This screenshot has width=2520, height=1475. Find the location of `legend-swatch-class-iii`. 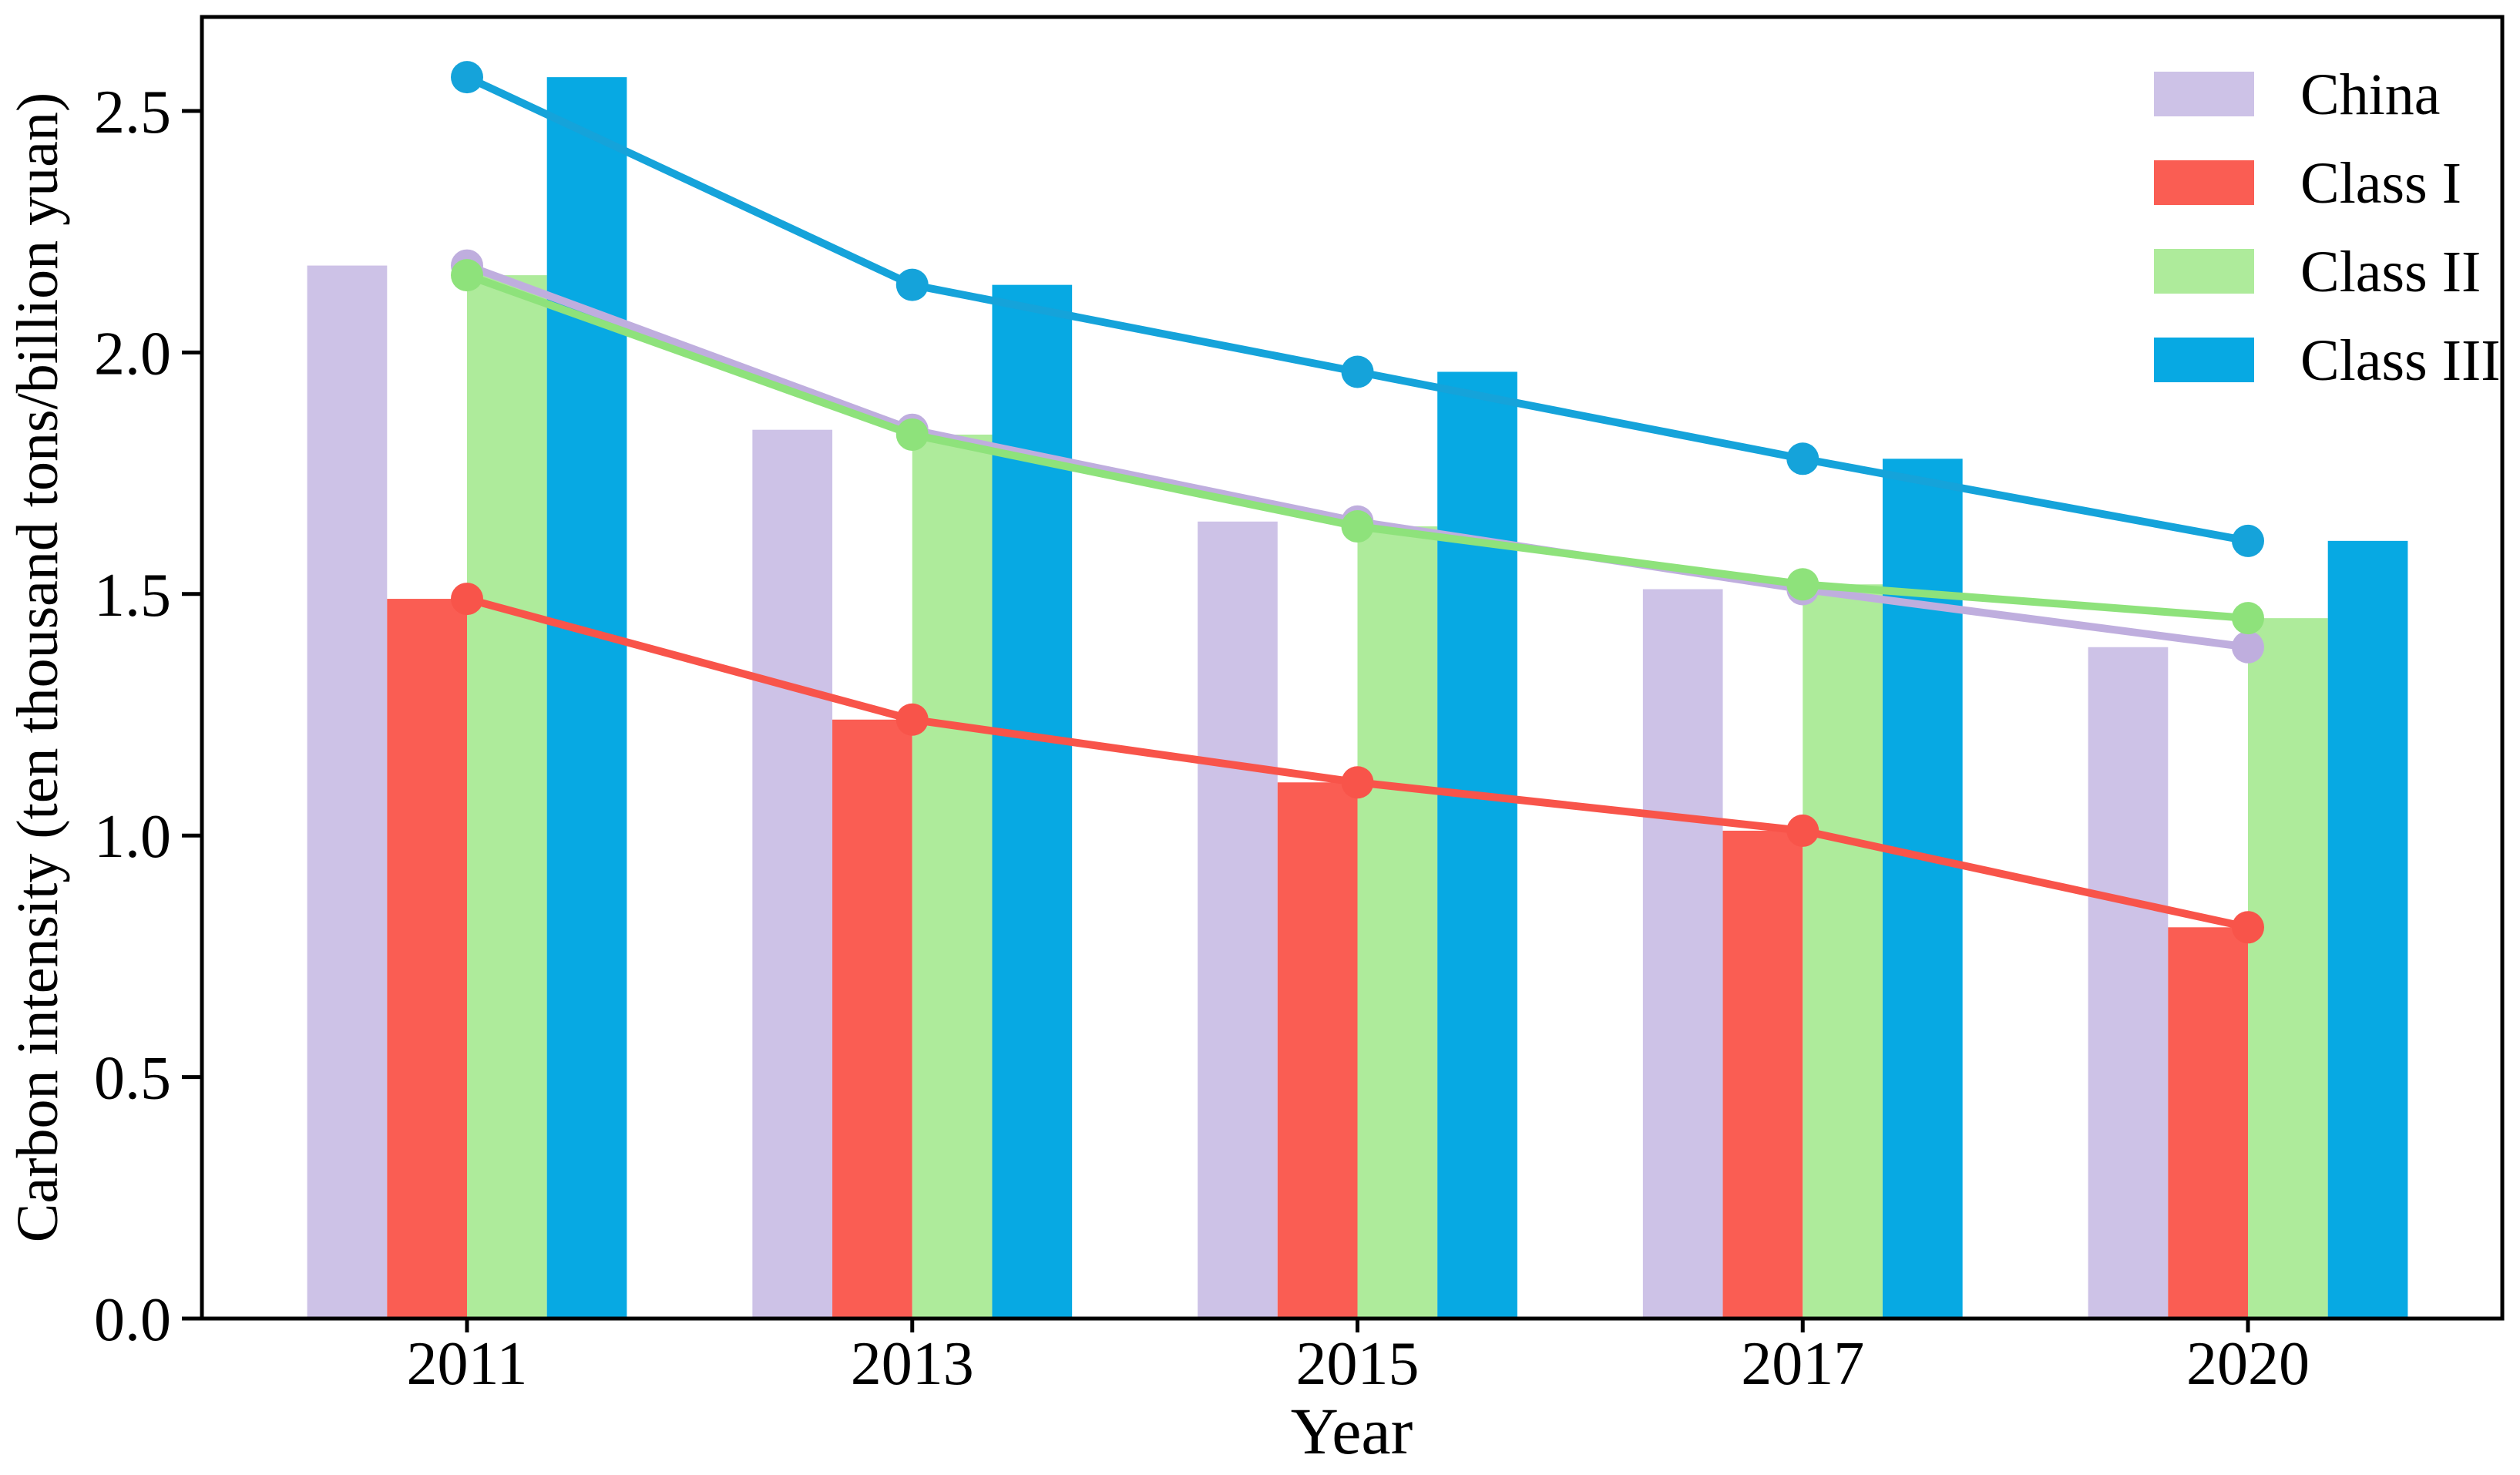

legend-swatch-class-iii is located at coordinates (2204, 360).